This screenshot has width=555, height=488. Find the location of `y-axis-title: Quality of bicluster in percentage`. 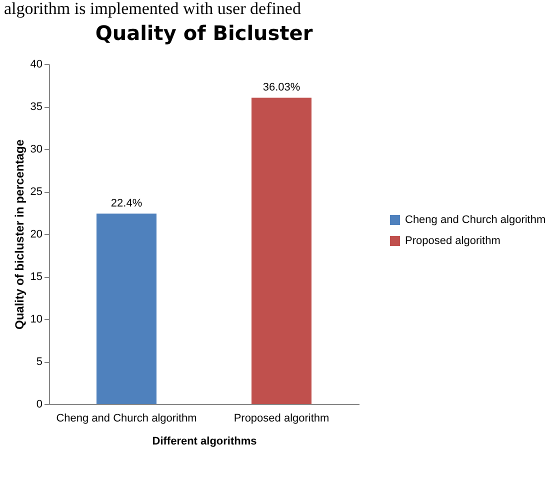

y-axis-title: Quality of bicluster in percentage is located at coordinates (19, 234).